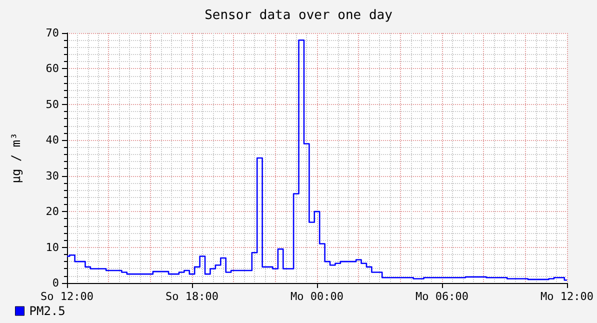 Image resolution: width=597 pixels, height=323 pixels. I want to click on x-tick-label: So 12:00, so click(67, 296).